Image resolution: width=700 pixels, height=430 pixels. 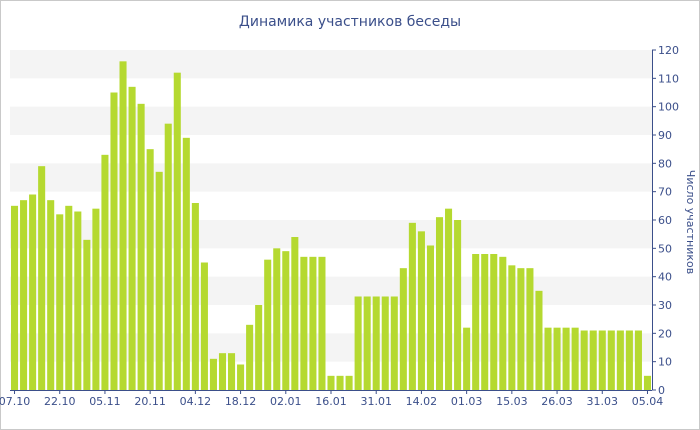 What do you see at coordinates (422, 401) in the screenshot?
I see `x-tick-label: 14.02` at bounding box center [422, 401].